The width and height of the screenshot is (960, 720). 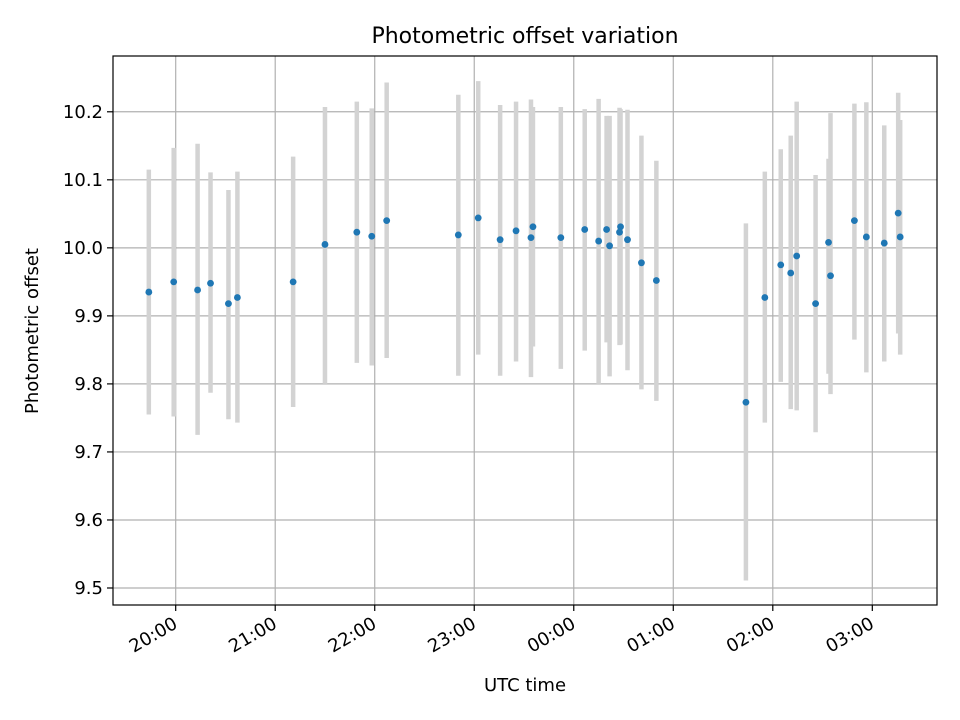 I want to click on y-tick-label: 9.7, so click(x=88, y=452).